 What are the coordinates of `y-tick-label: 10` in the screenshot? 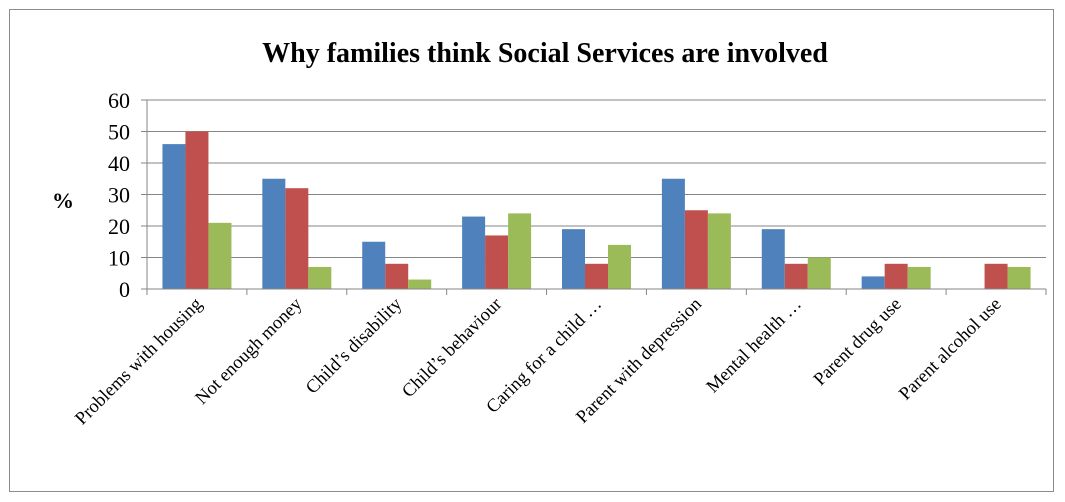 It's located at (119, 258).